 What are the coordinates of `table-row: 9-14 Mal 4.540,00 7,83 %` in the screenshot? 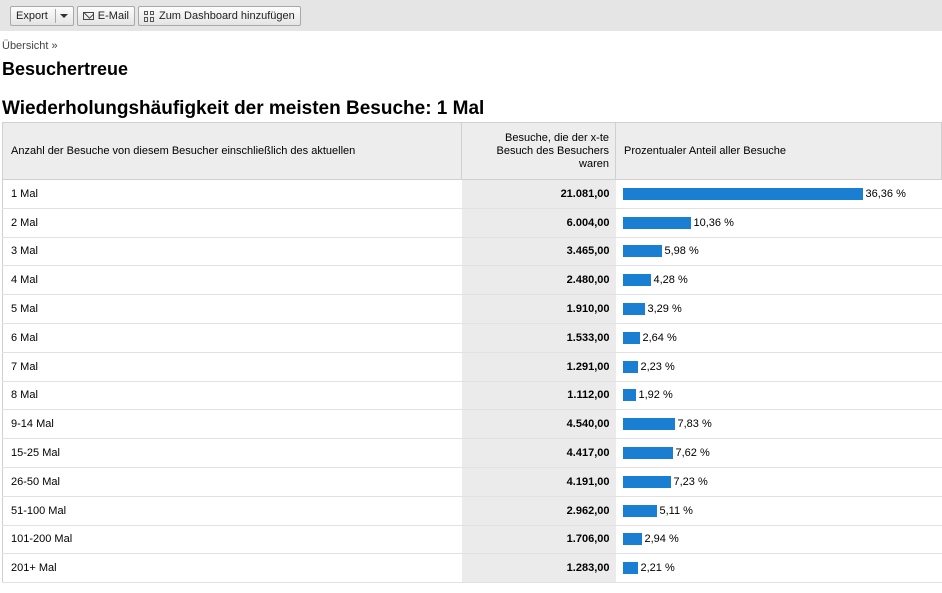 It's located at (472, 424).